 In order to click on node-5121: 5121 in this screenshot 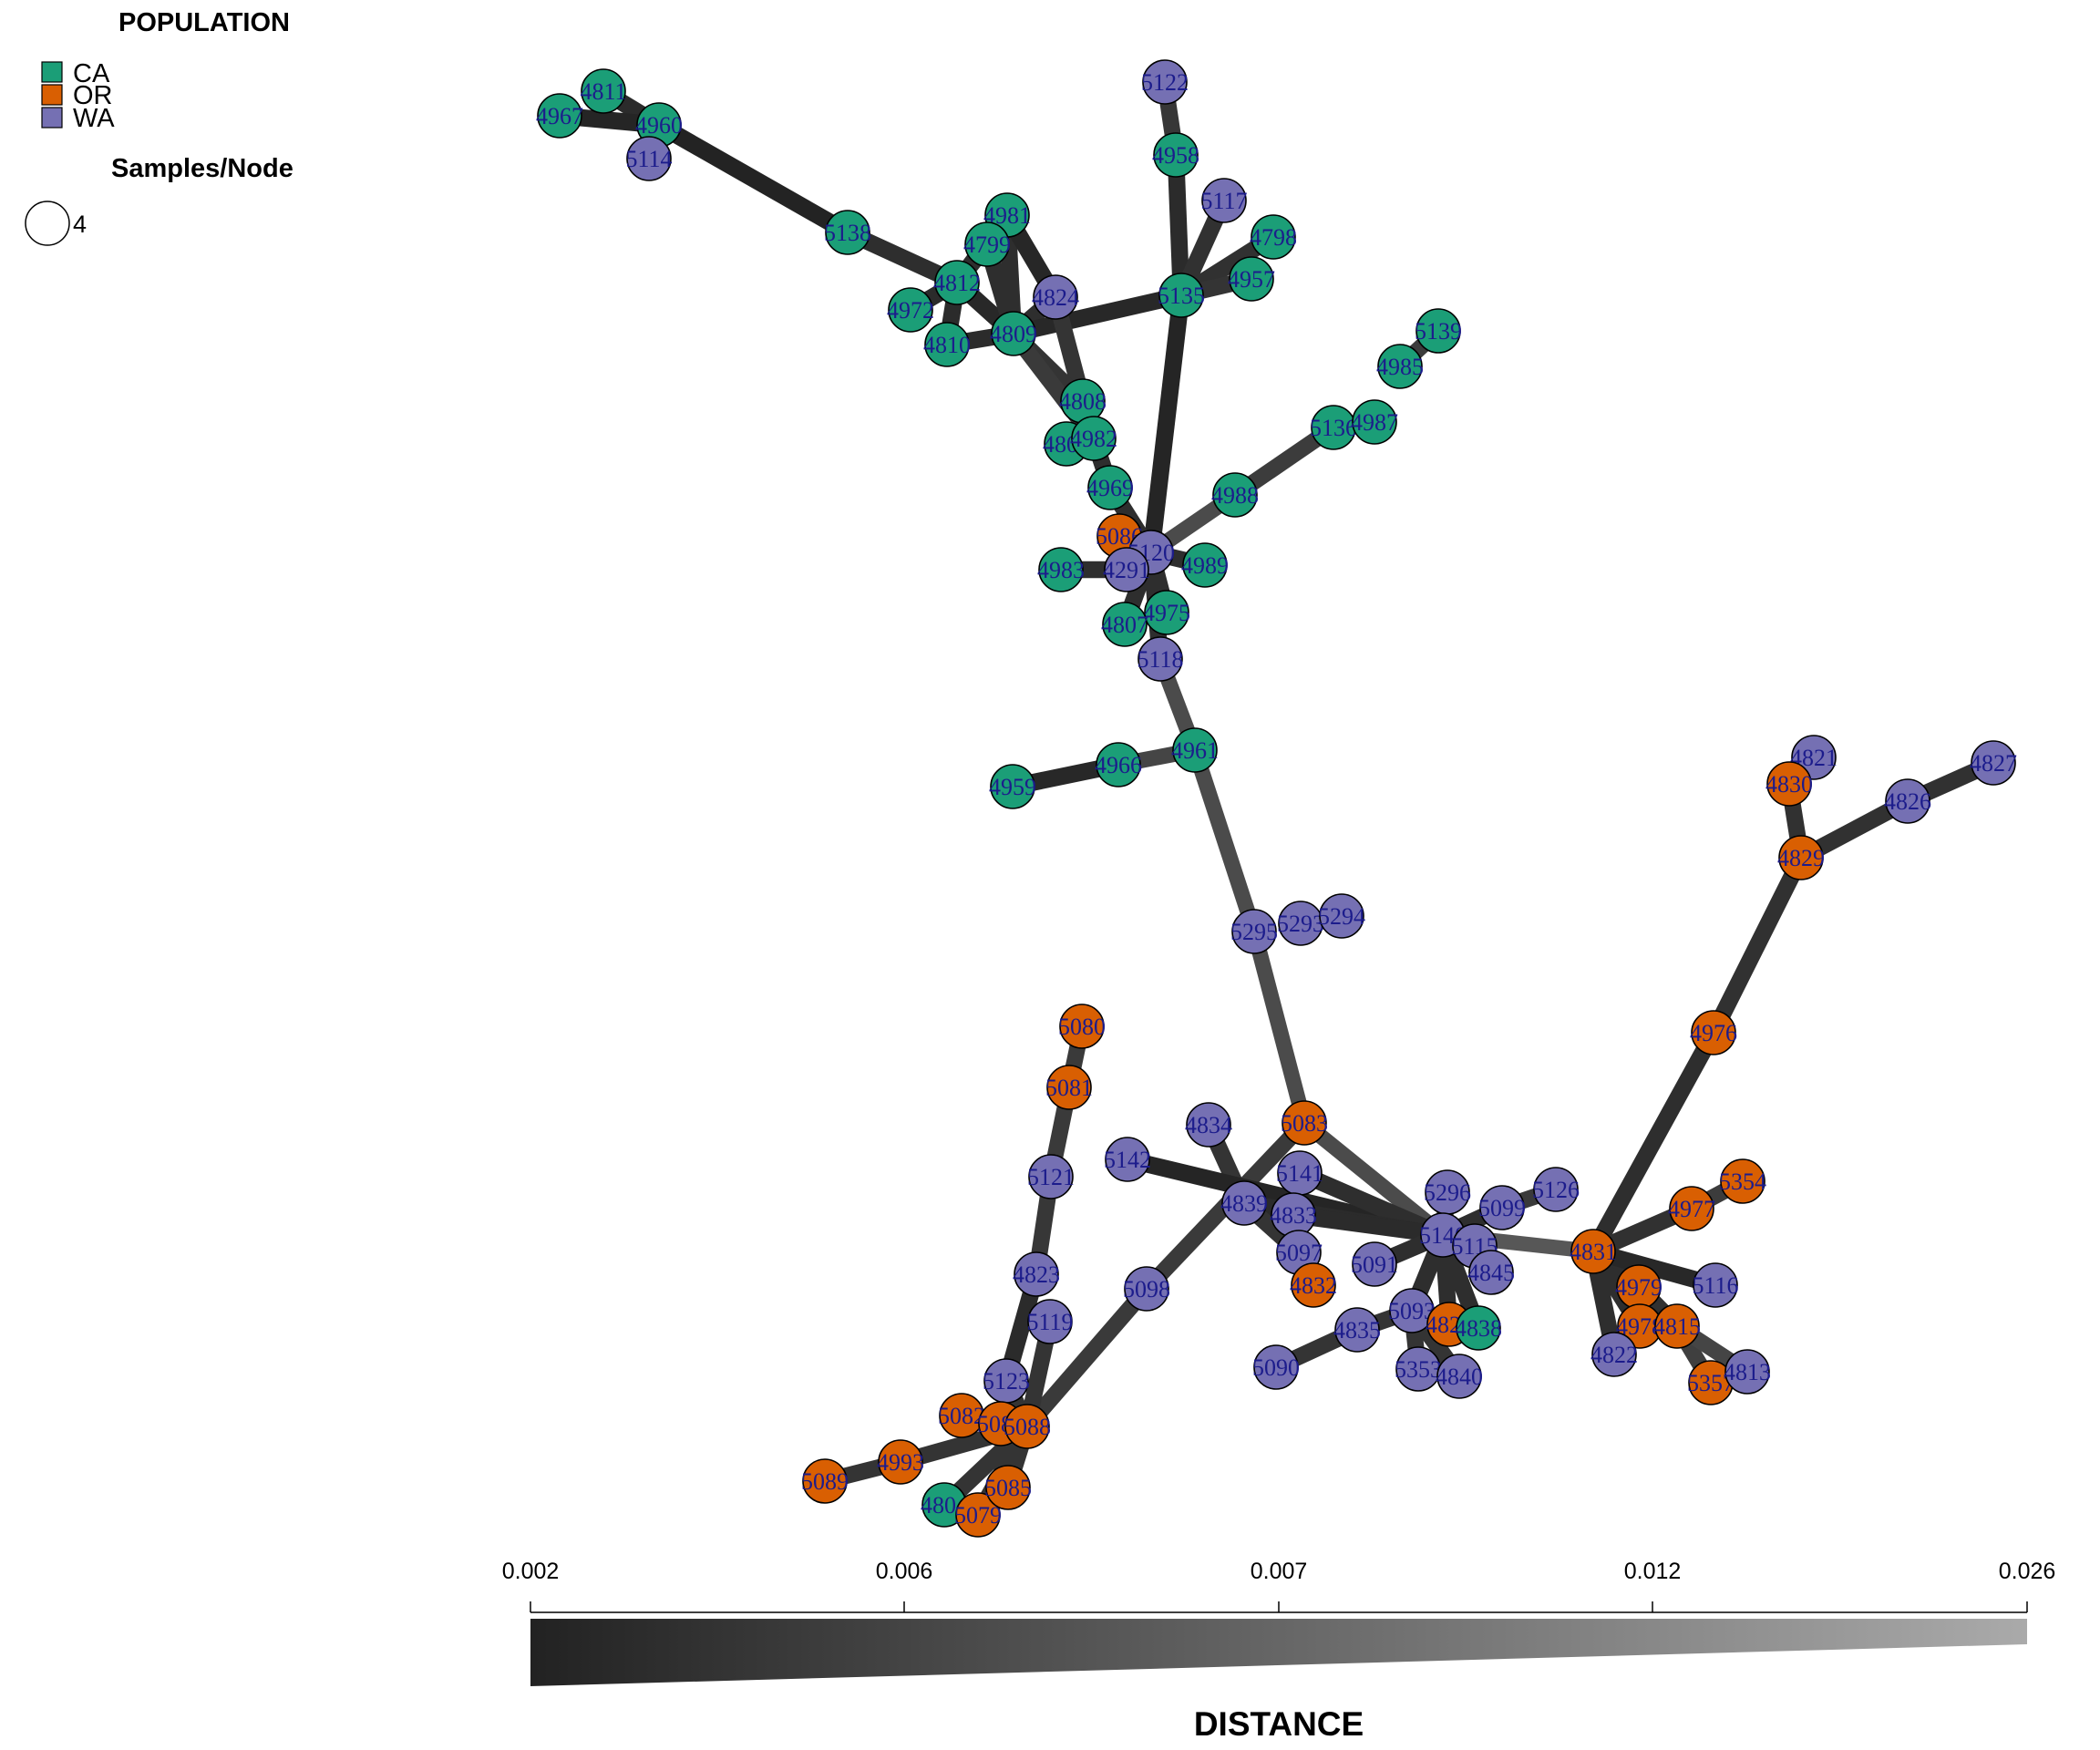, I will do `click(1051, 1176)`.